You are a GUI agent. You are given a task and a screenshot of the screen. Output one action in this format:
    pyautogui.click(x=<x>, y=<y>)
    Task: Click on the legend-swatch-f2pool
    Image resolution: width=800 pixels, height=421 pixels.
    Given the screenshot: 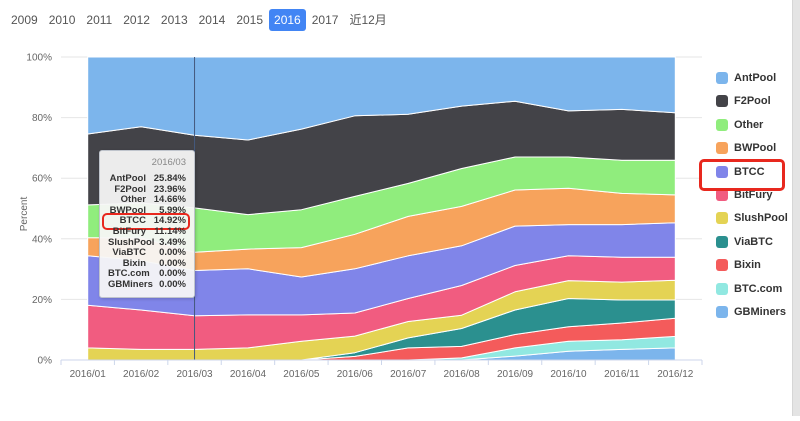 What is the action you would take?
    pyautogui.click(x=722, y=101)
    